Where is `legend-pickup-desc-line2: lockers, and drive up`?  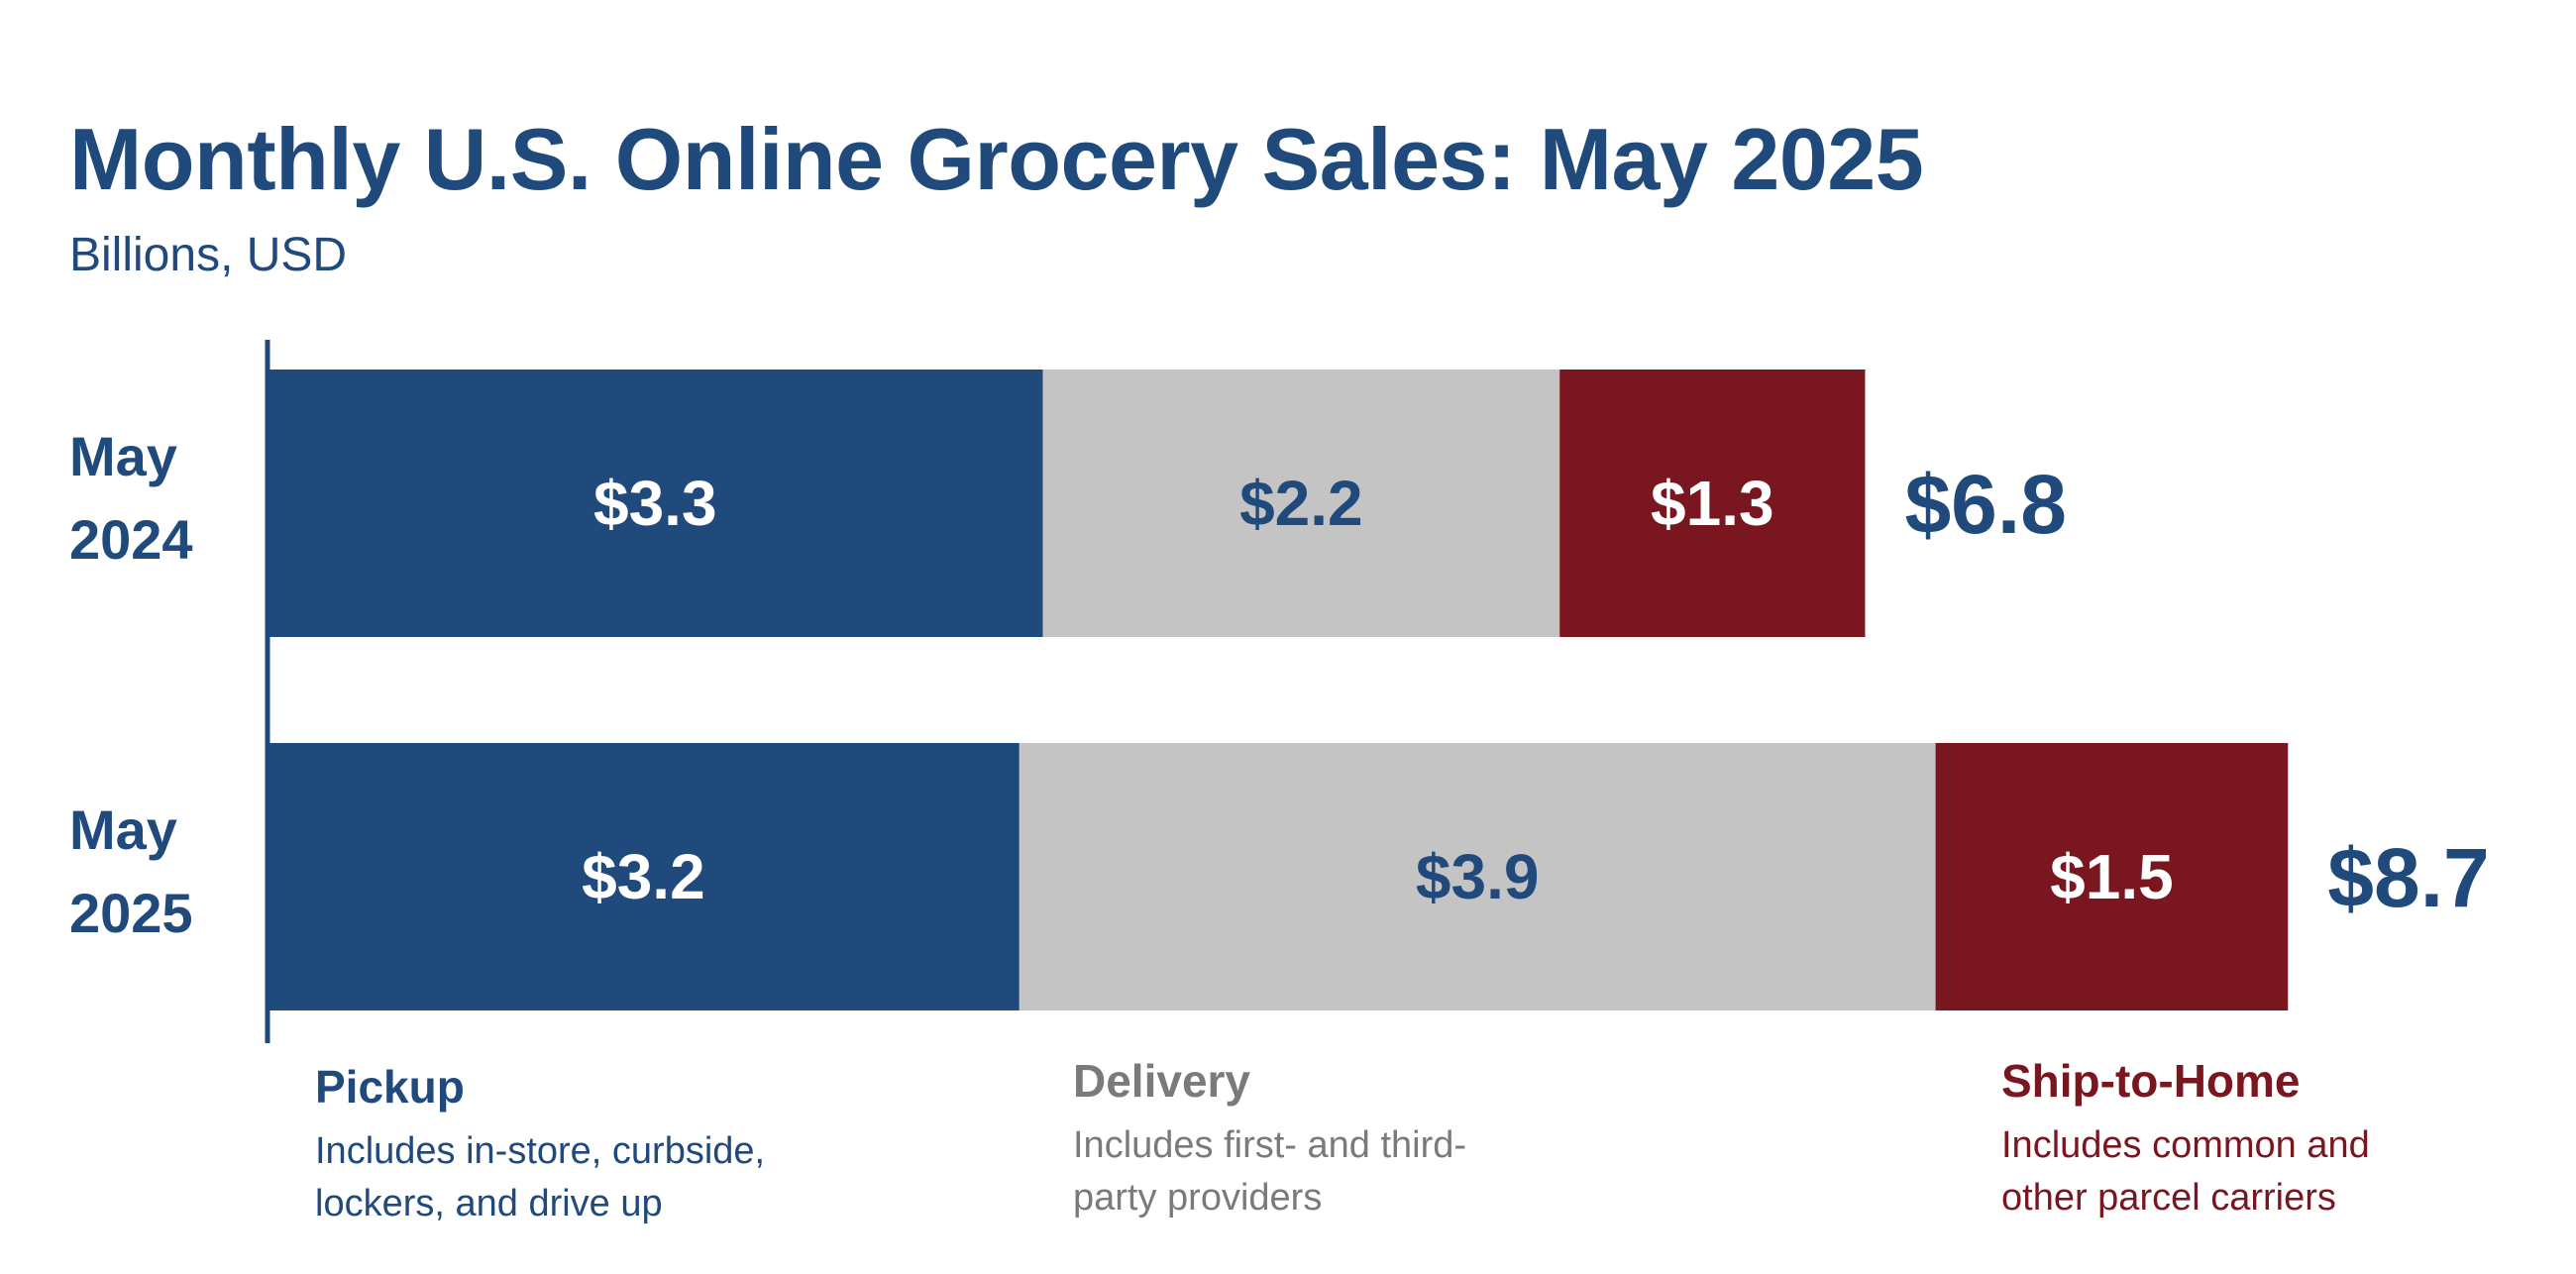 legend-pickup-desc-line2: lockers, and drive up is located at coordinates (489, 1203).